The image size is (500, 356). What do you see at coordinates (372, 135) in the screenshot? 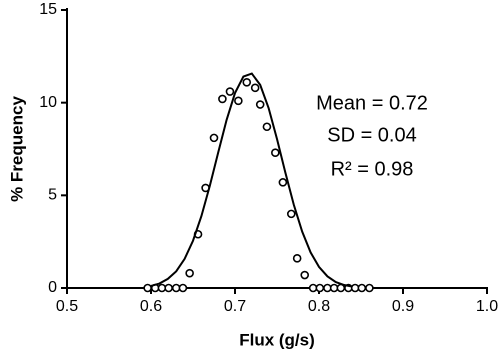
I see `annotation: SD = 0.04` at bounding box center [372, 135].